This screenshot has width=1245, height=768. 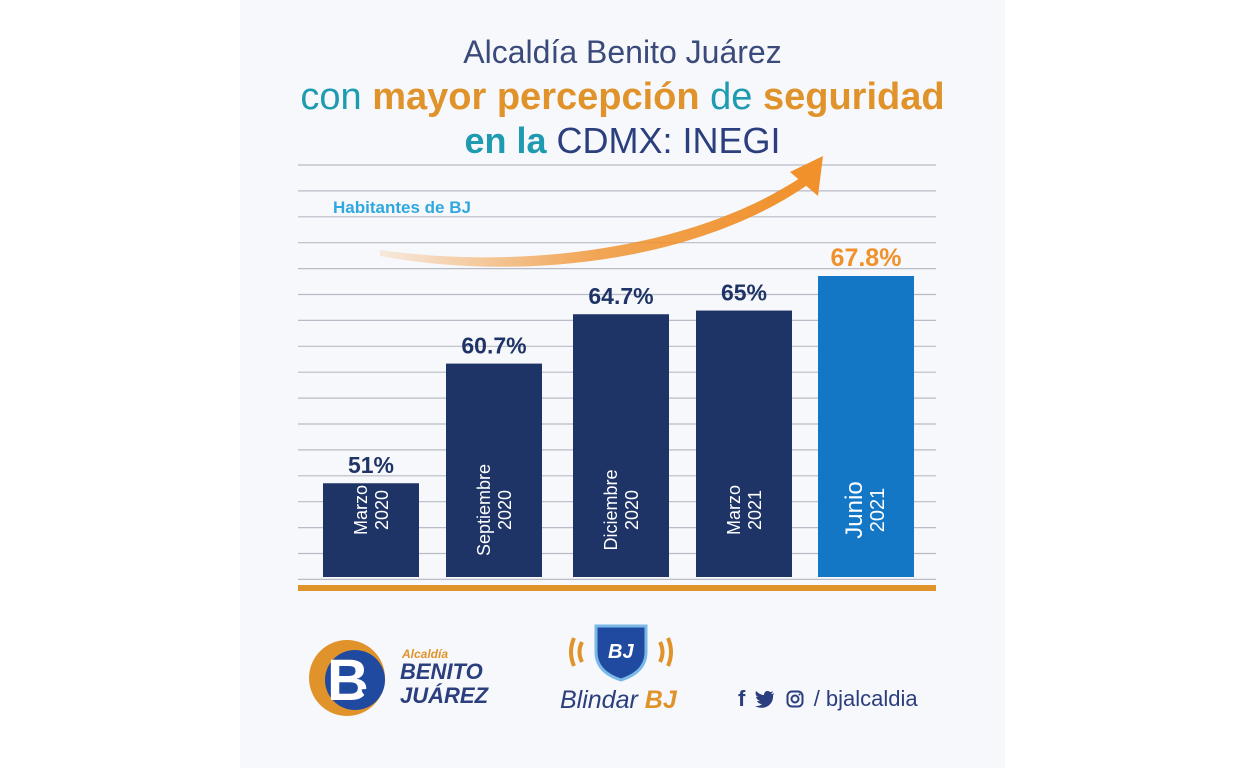 I want to click on category-label: Marzo2021, so click(x=744, y=510).